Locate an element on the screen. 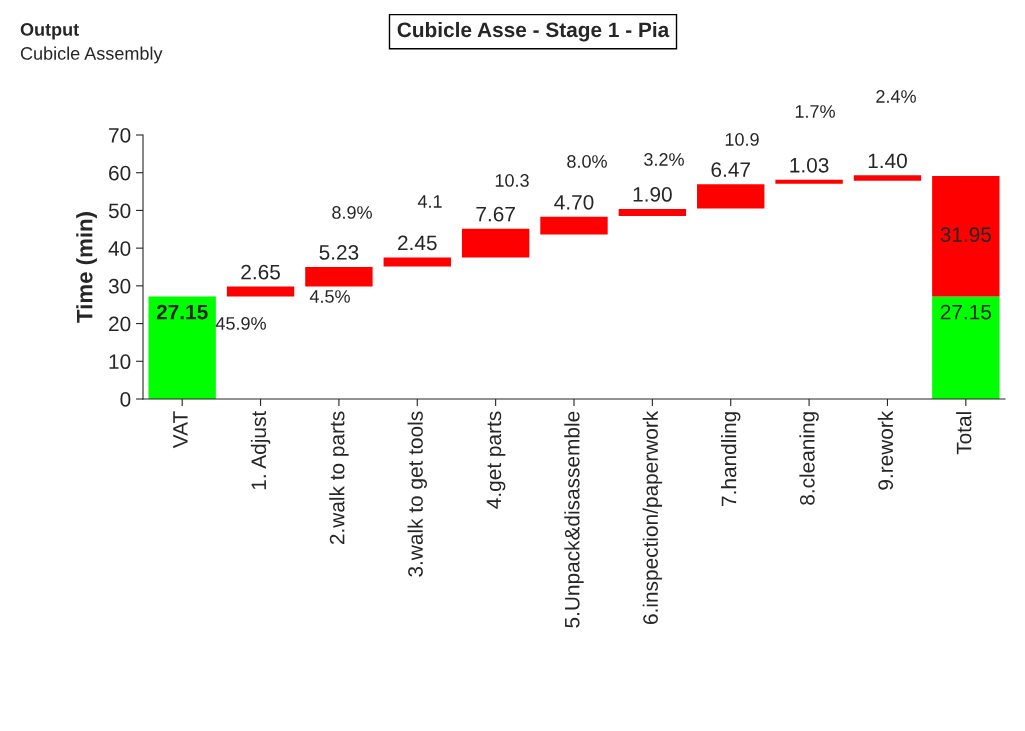  y-tick-label: 30 is located at coordinates (119, 286).